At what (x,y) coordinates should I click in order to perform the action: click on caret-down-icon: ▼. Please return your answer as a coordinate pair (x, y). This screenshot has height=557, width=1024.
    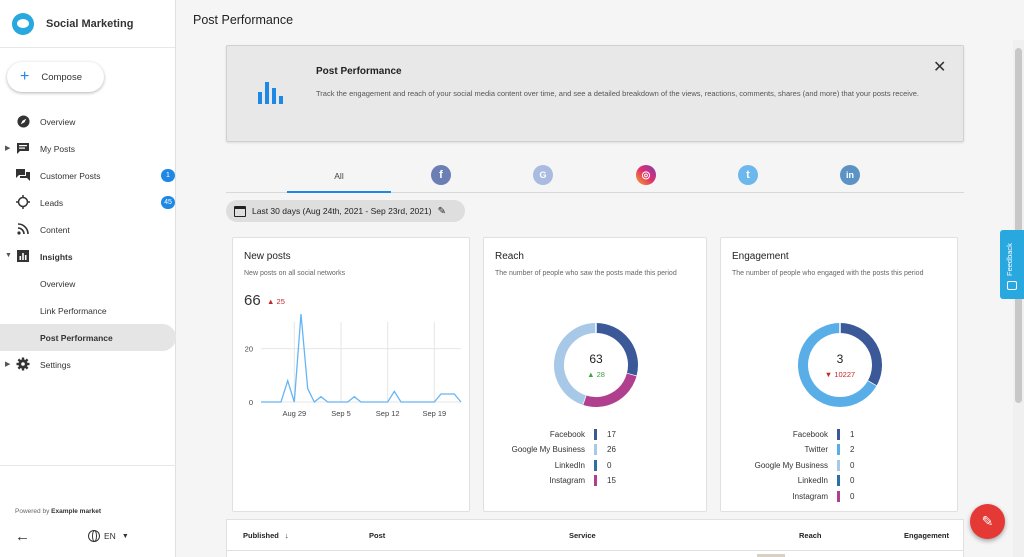
    Looking at the image, I should click on (8, 255).